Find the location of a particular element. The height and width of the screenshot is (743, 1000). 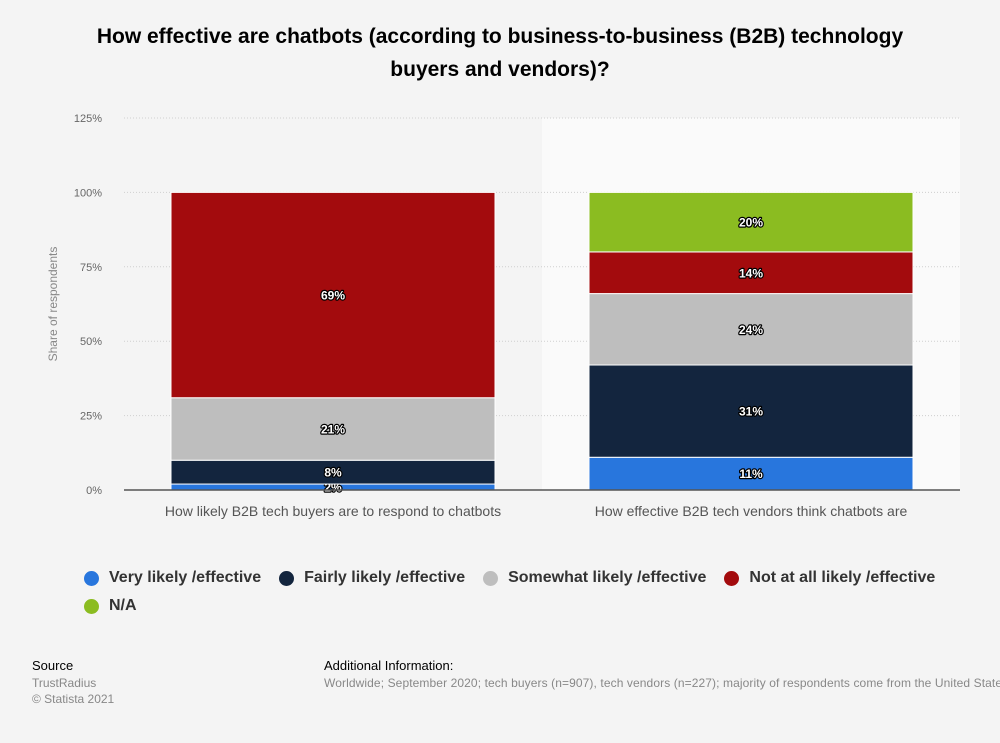

legend-item: N/A is located at coordinates (110, 606).